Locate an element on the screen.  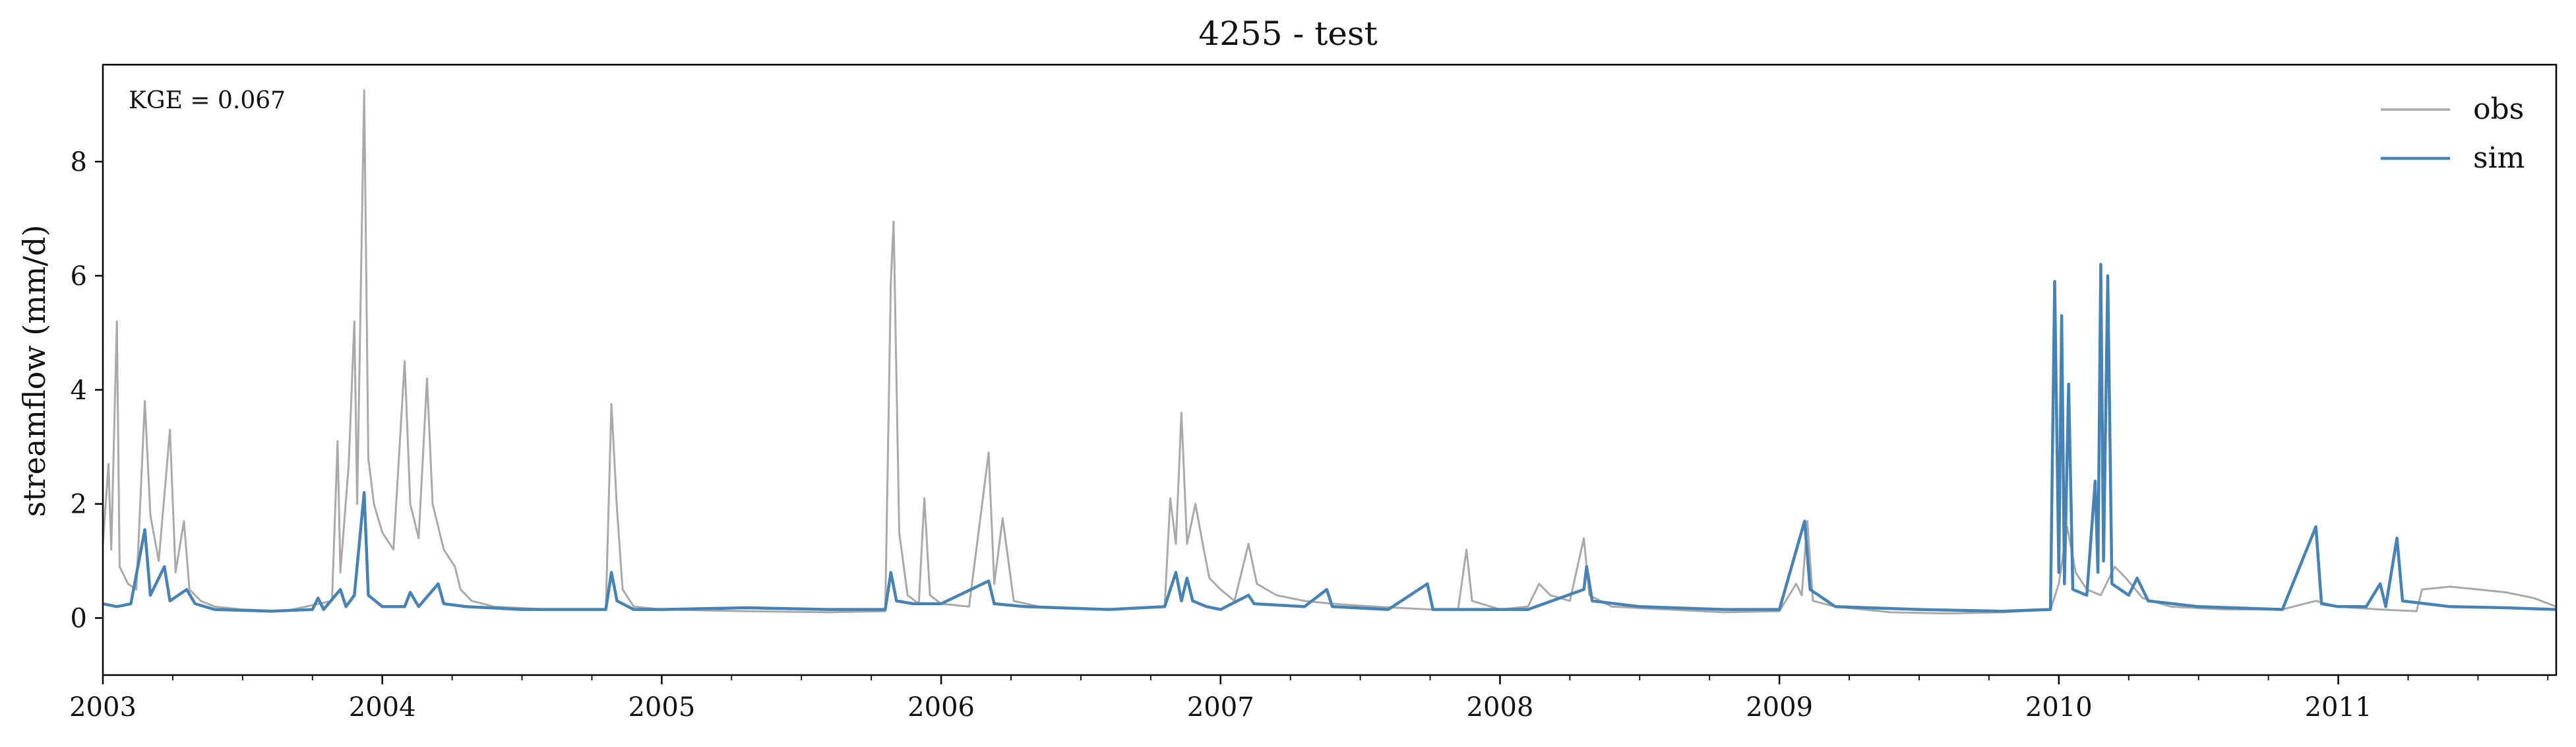
y-tick-label: 4 is located at coordinates (79, 391).